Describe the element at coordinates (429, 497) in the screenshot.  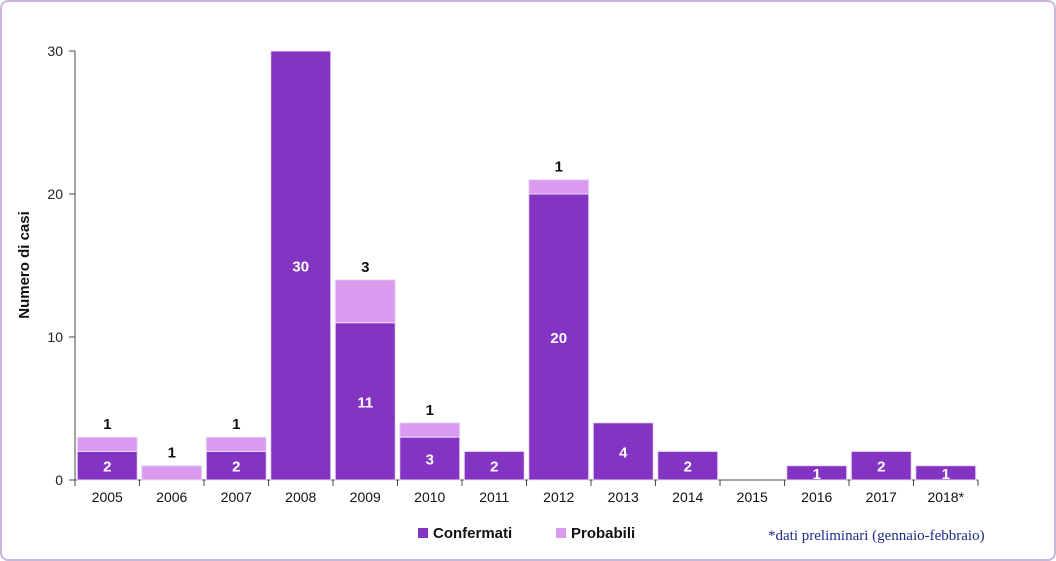
I see `x-tick-label: 2010` at that location.